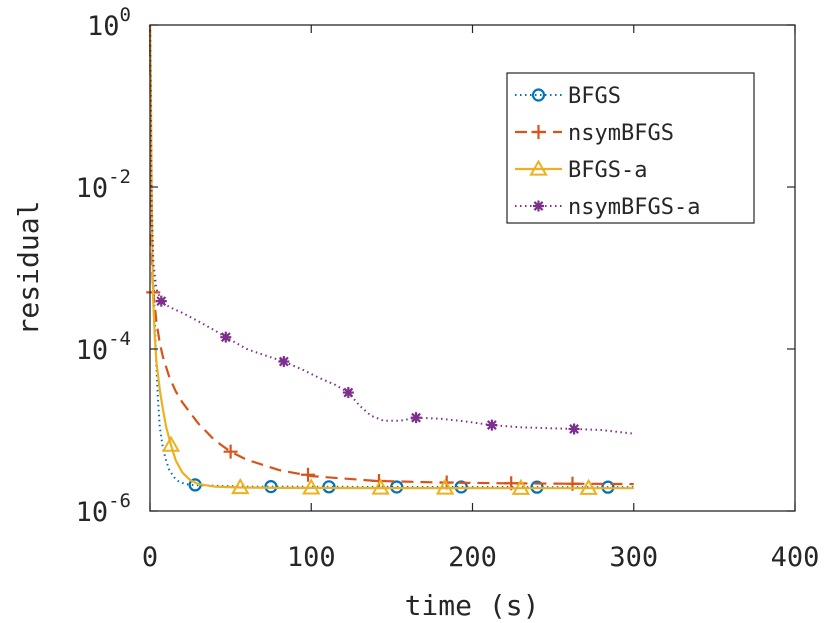  What do you see at coordinates (28, 268) in the screenshot?
I see `y-axis-label: residual` at bounding box center [28, 268].